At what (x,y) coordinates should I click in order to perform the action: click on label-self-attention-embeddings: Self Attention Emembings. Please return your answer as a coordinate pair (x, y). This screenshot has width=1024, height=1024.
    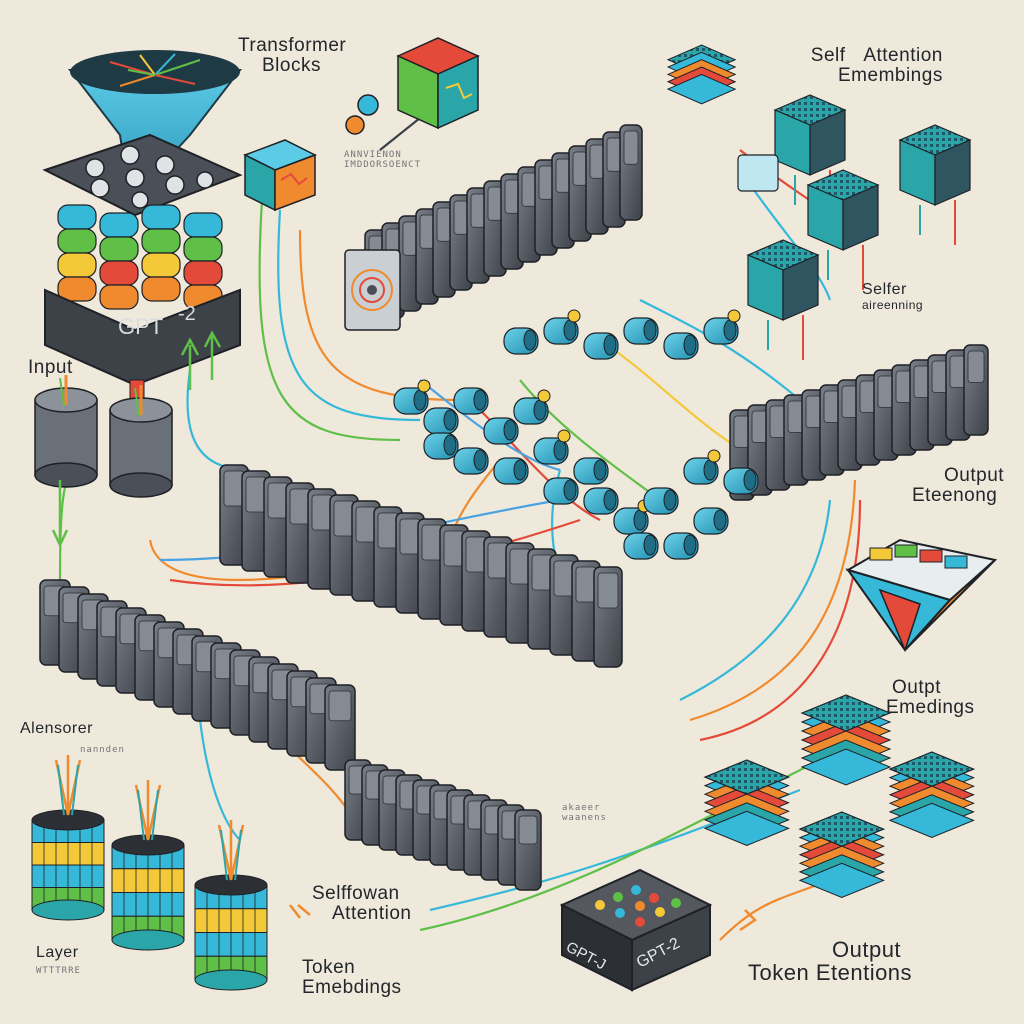
    Looking at the image, I should click on (876, 65).